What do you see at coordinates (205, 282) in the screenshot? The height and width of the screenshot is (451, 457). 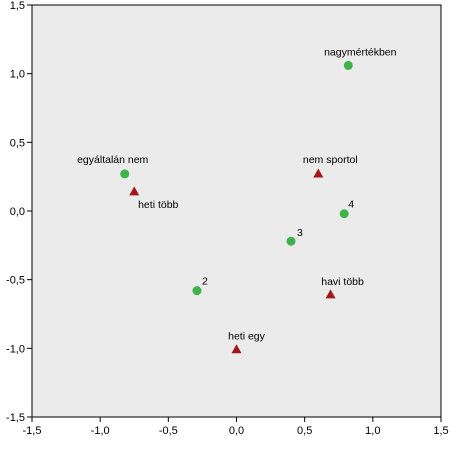 I see `point-label: 2` at bounding box center [205, 282].